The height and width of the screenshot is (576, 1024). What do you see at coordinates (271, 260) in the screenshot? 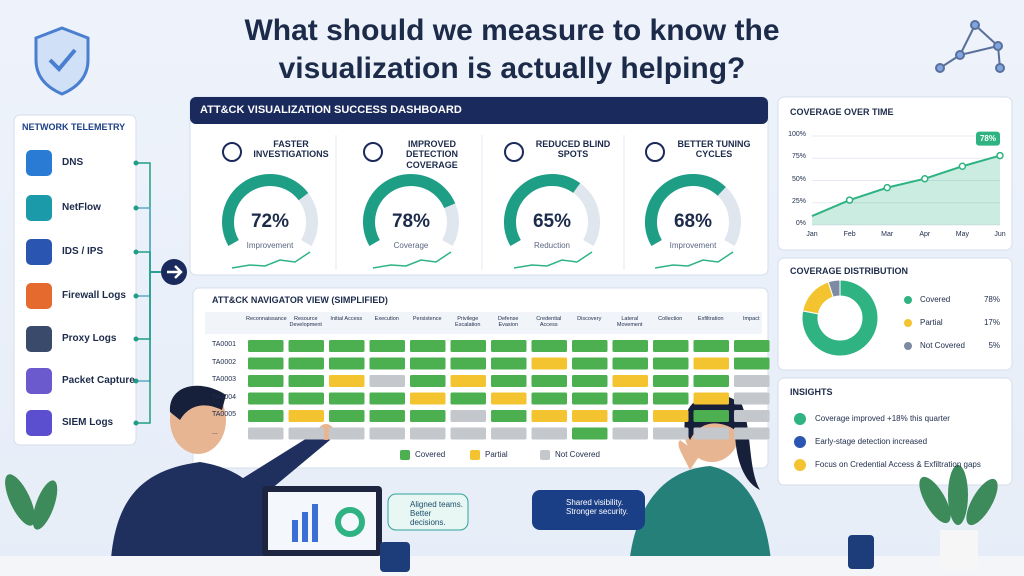
I see `sparkline` at bounding box center [271, 260].